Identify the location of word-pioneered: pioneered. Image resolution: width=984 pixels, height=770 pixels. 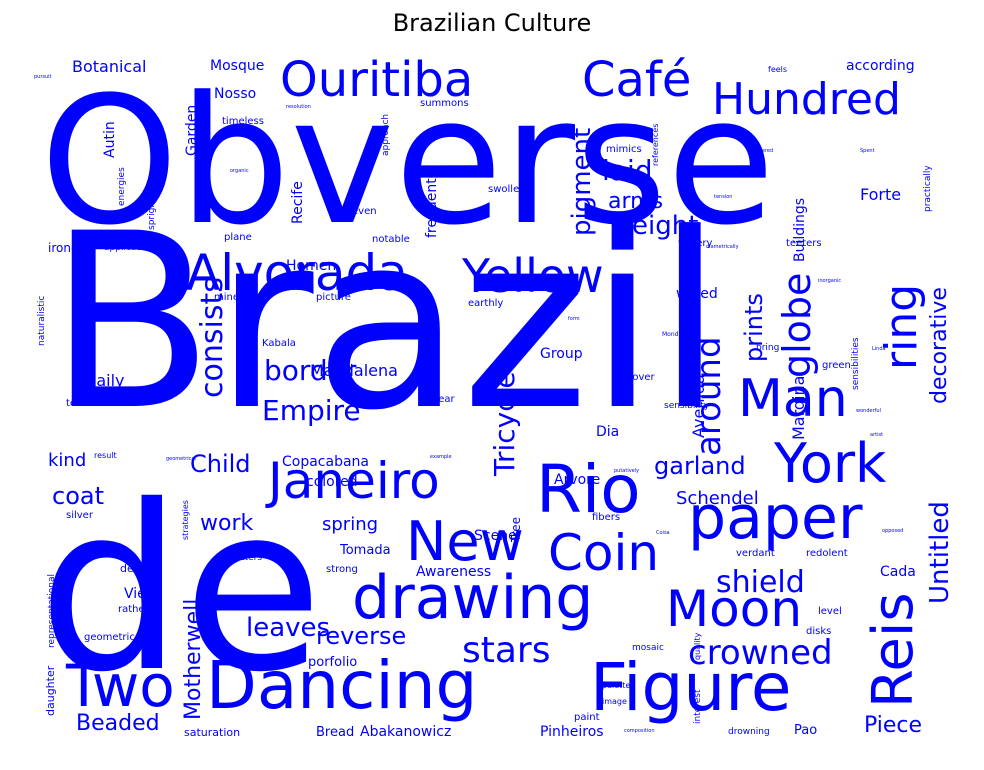
(760, 151).